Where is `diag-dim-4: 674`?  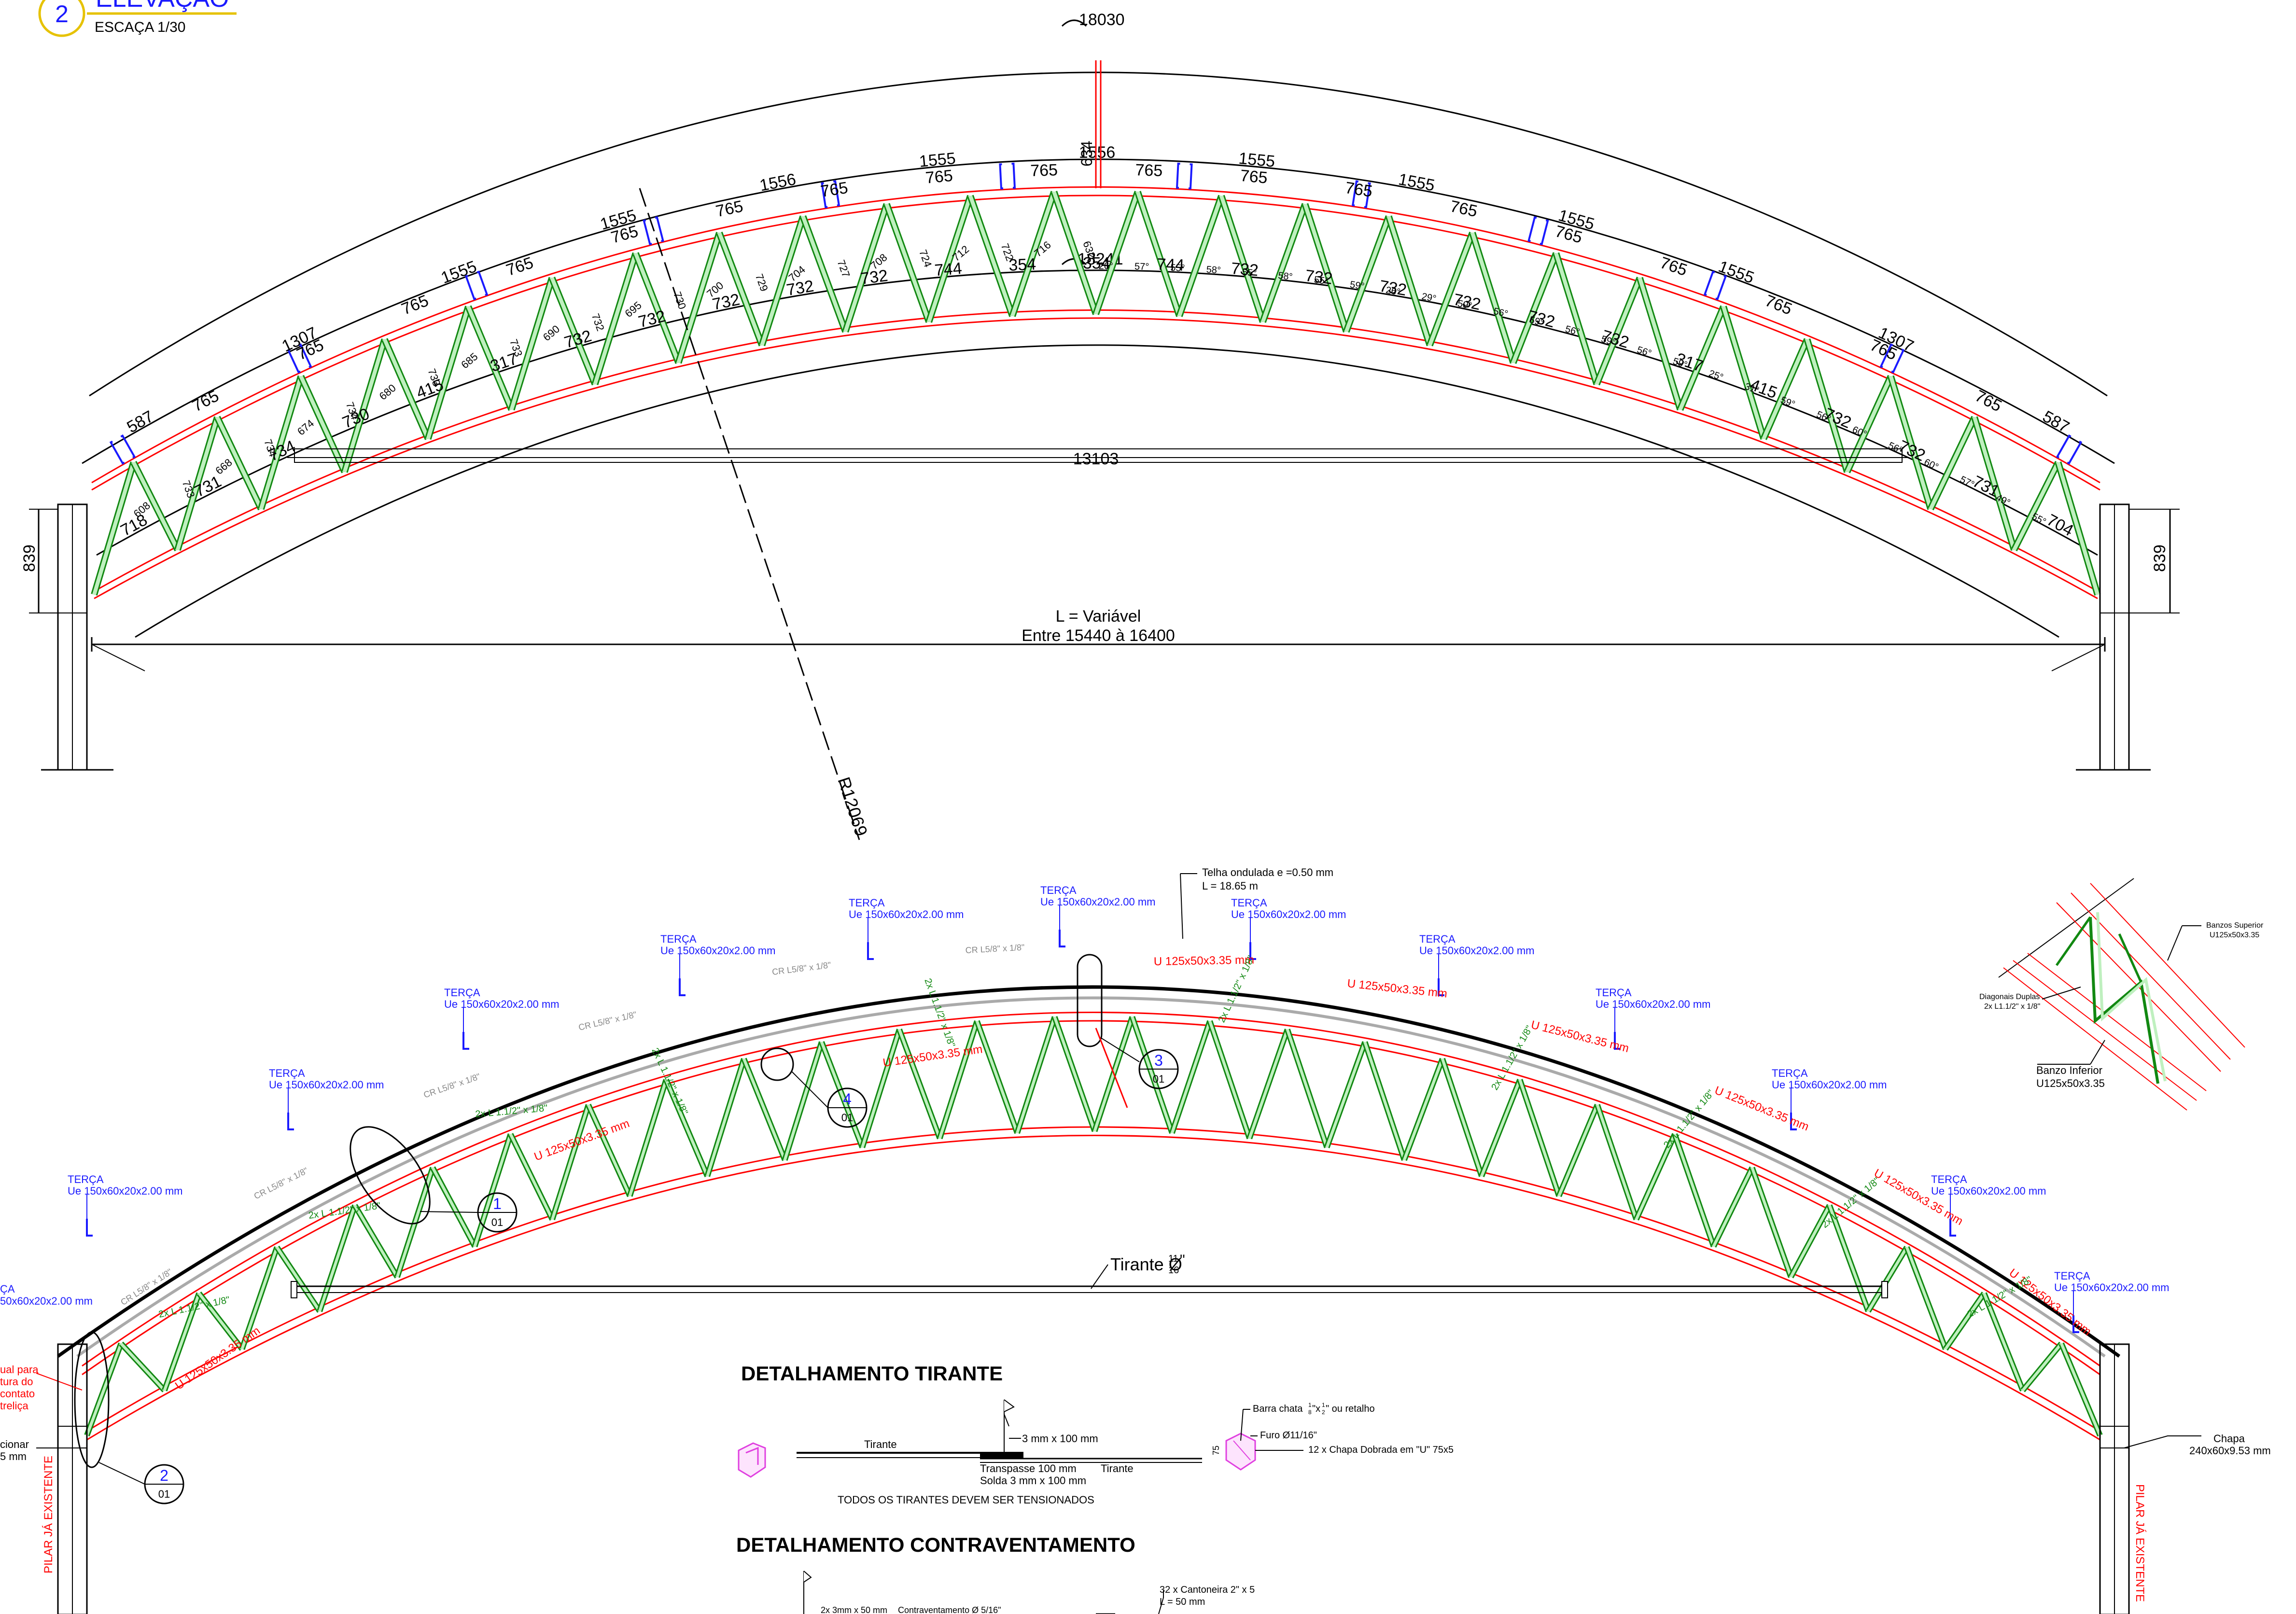 diag-dim-4: 674 is located at coordinates (306, 427).